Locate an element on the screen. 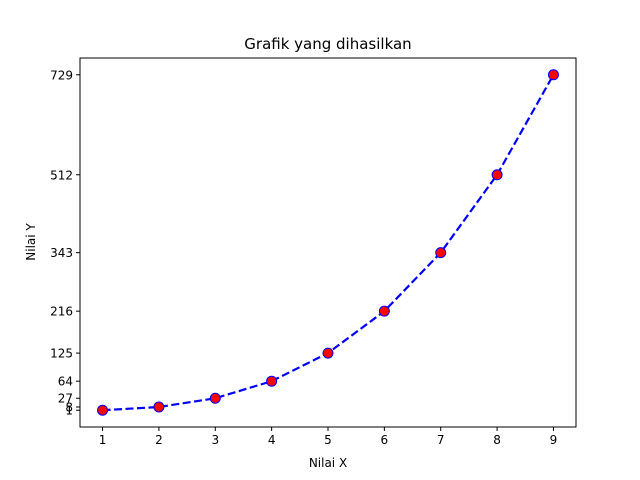 The image size is (640, 480). y-tick-label: 343 is located at coordinates (61, 253).